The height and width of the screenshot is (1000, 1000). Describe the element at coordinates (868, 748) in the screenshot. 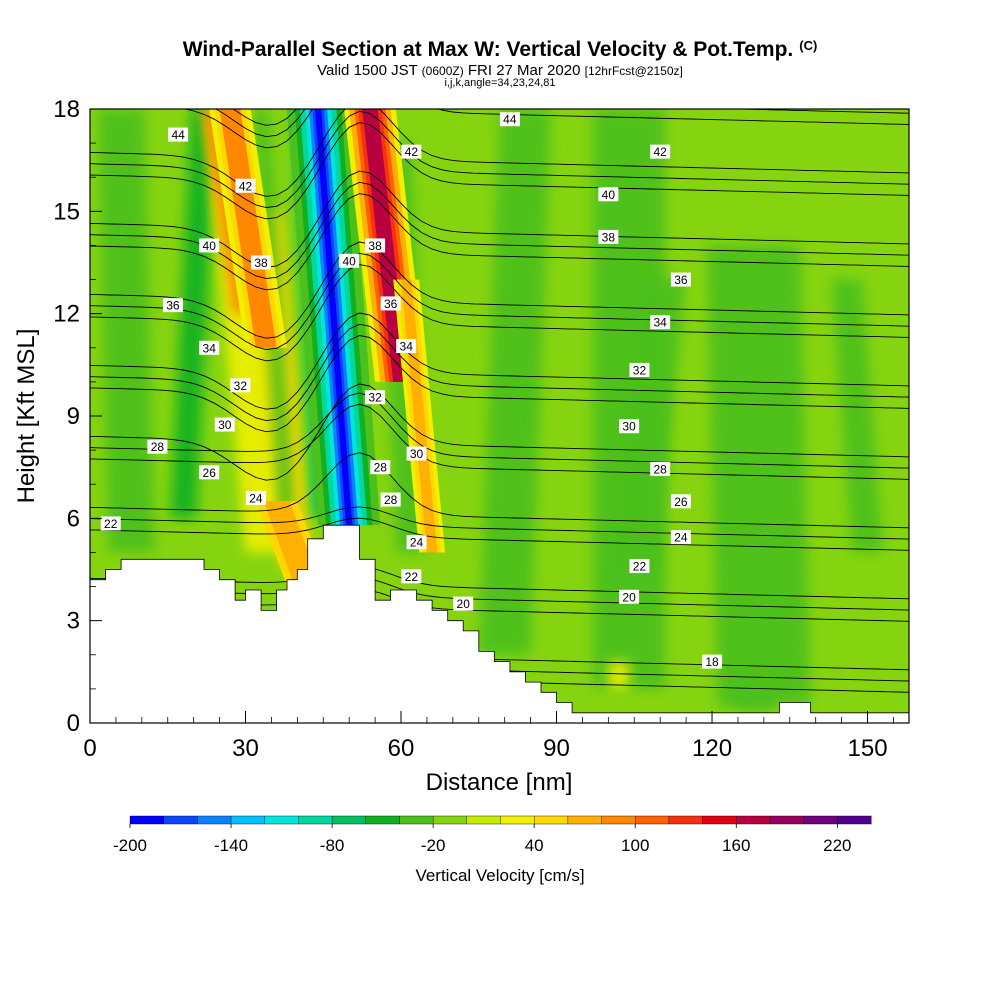

I see `x-tick-label-150: 150` at that location.